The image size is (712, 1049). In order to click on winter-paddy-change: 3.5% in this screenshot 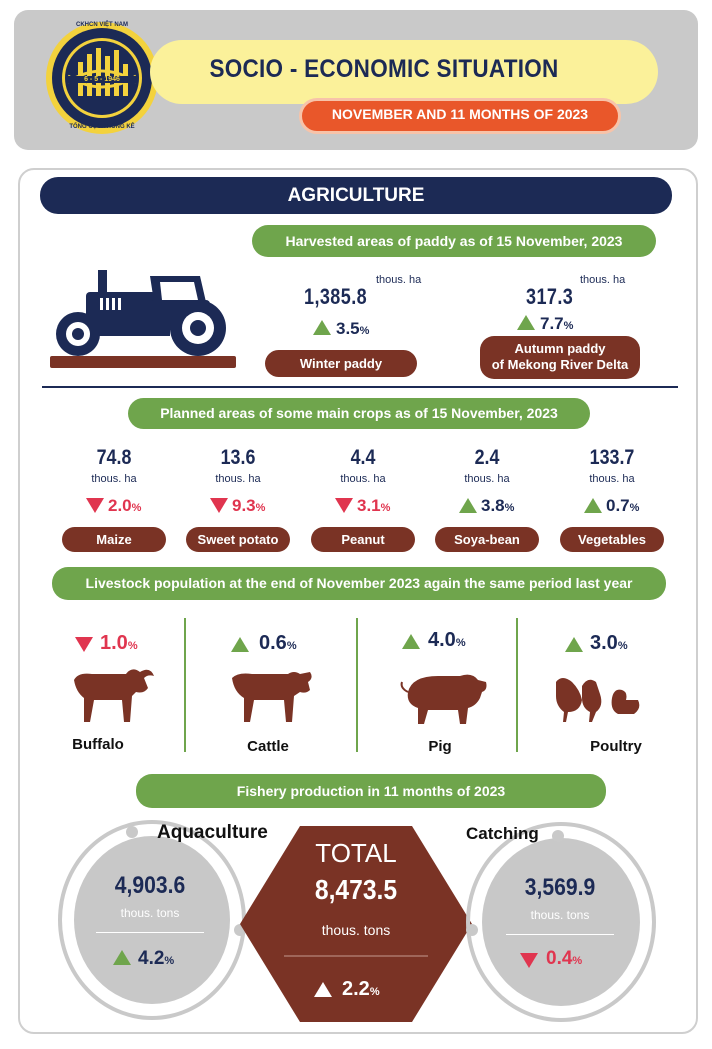, I will do `click(353, 328)`.